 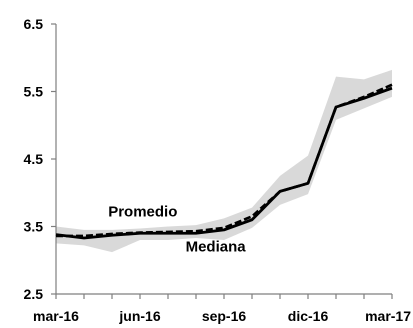 What do you see at coordinates (388, 316) in the screenshot?
I see `x-tick-label: mar-17` at bounding box center [388, 316].